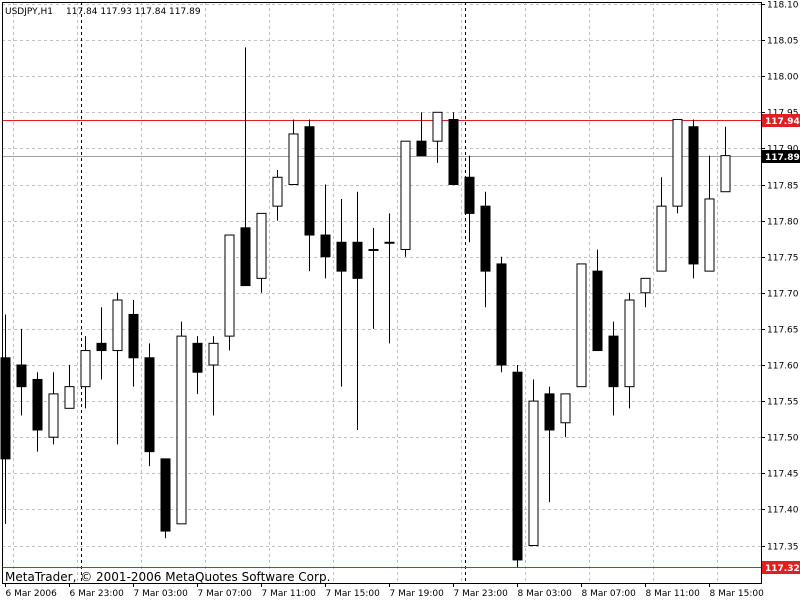 The width and height of the screenshot is (800, 600). Describe the element at coordinates (783, 439) in the screenshot. I see `y-tick-label: 117.50` at that location.